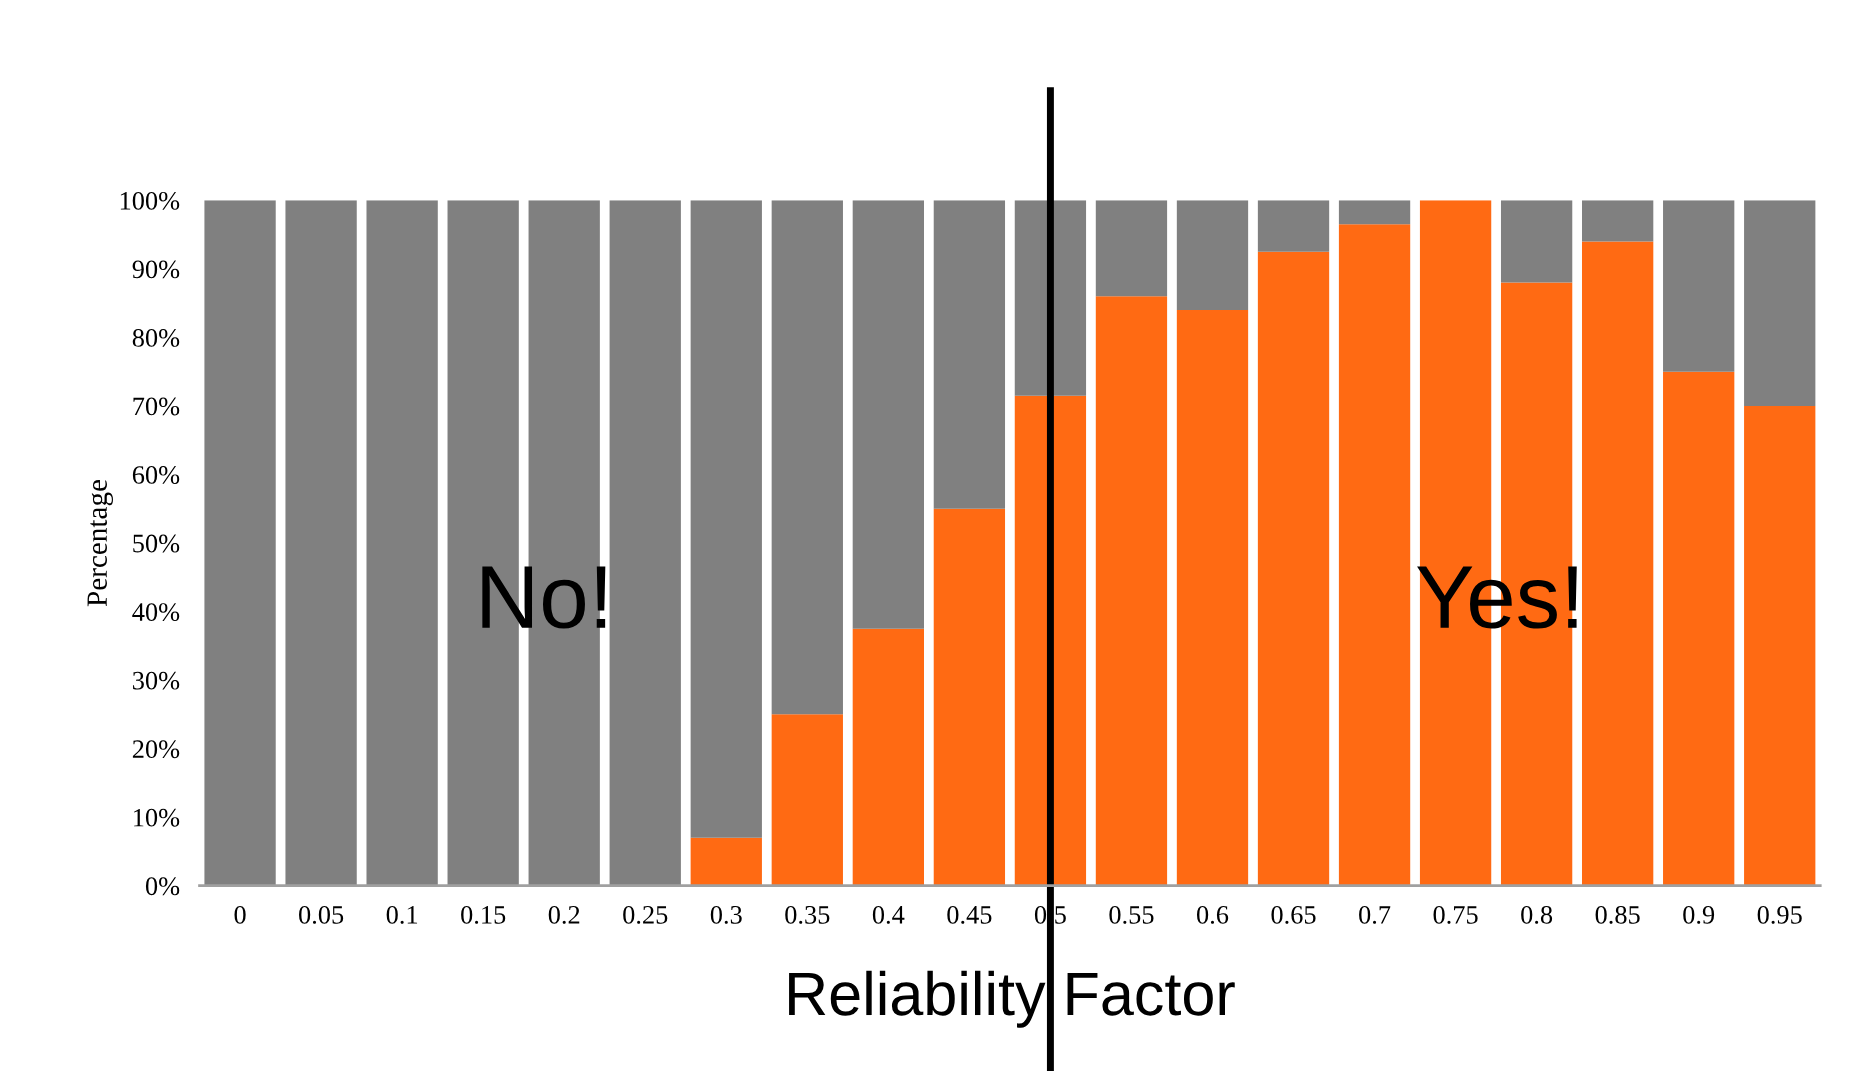 The image size is (1865, 1071). Describe the element at coordinates (321, 914) in the screenshot. I see `x-tick-label: 0.05` at that location.